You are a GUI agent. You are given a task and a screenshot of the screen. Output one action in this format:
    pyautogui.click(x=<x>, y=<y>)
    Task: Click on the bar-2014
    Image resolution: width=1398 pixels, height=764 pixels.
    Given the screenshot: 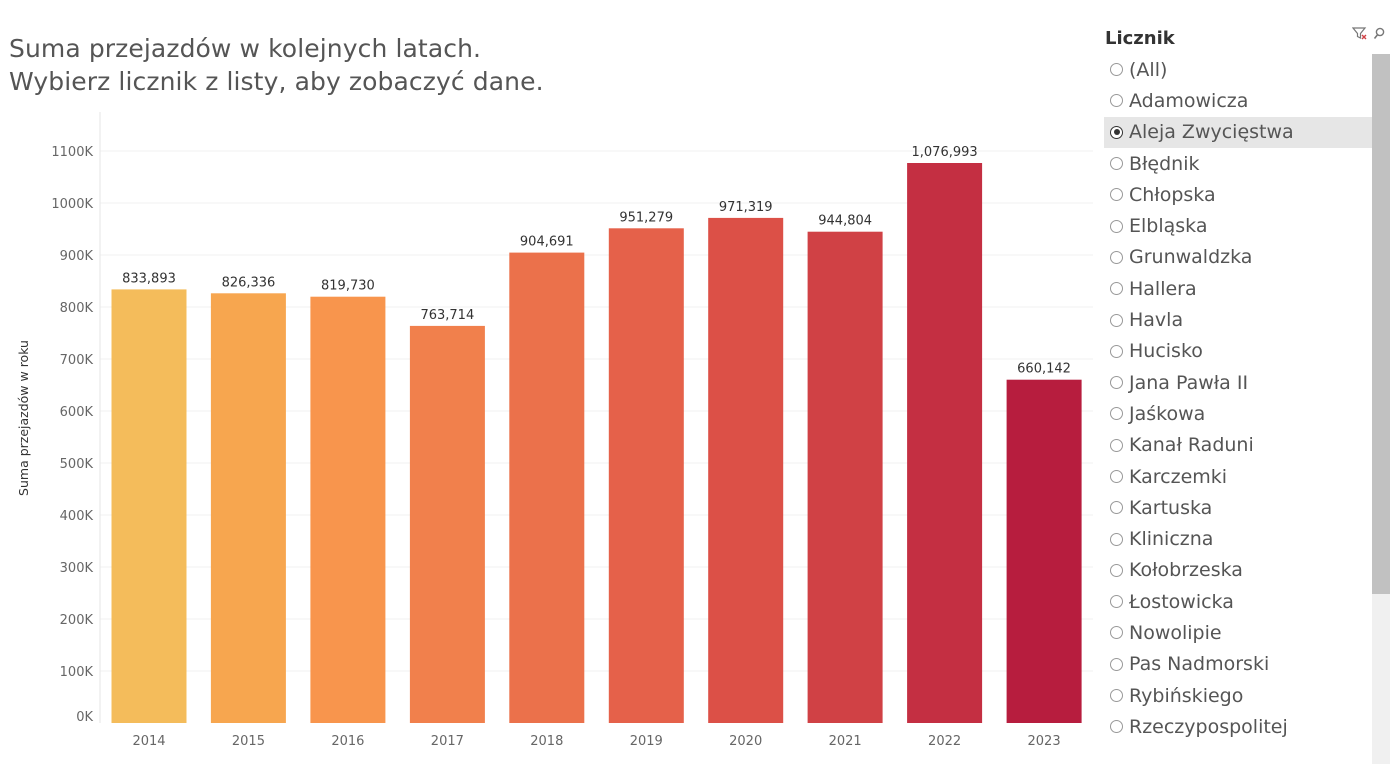 What is the action you would take?
    pyautogui.click(x=149, y=506)
    